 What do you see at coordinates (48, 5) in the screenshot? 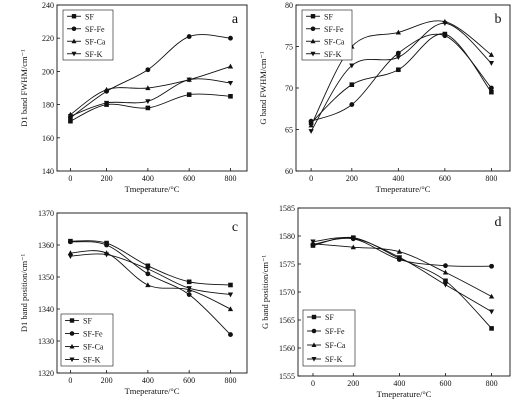
I see `y-tick-label: 240` at bounding box center [48, 5].